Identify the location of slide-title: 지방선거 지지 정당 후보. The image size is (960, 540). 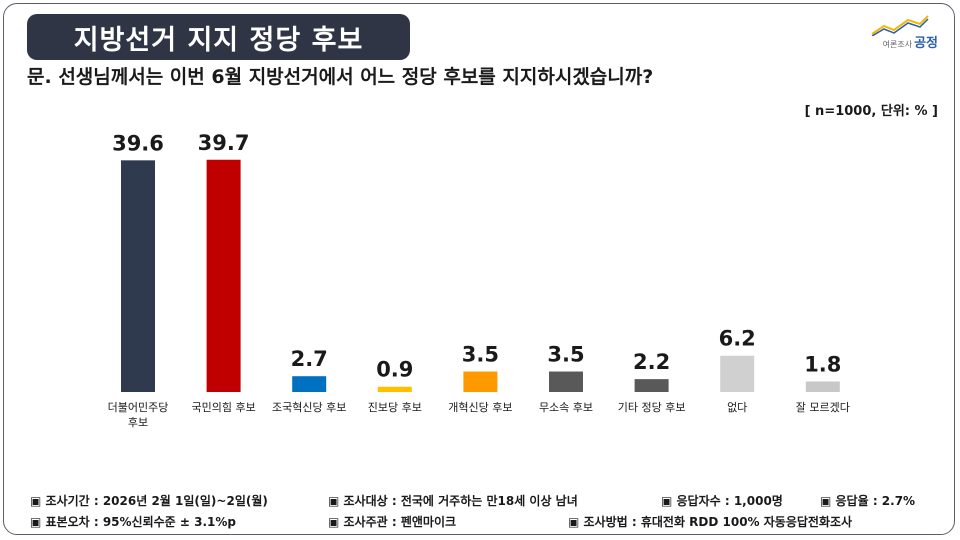
(218, 37).